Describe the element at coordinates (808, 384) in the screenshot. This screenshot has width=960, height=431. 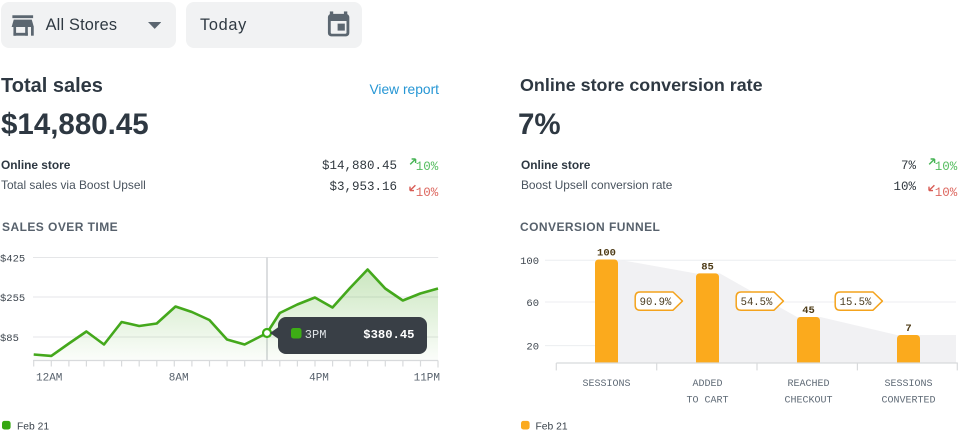
I see `svg-text: REACHED` at that location.